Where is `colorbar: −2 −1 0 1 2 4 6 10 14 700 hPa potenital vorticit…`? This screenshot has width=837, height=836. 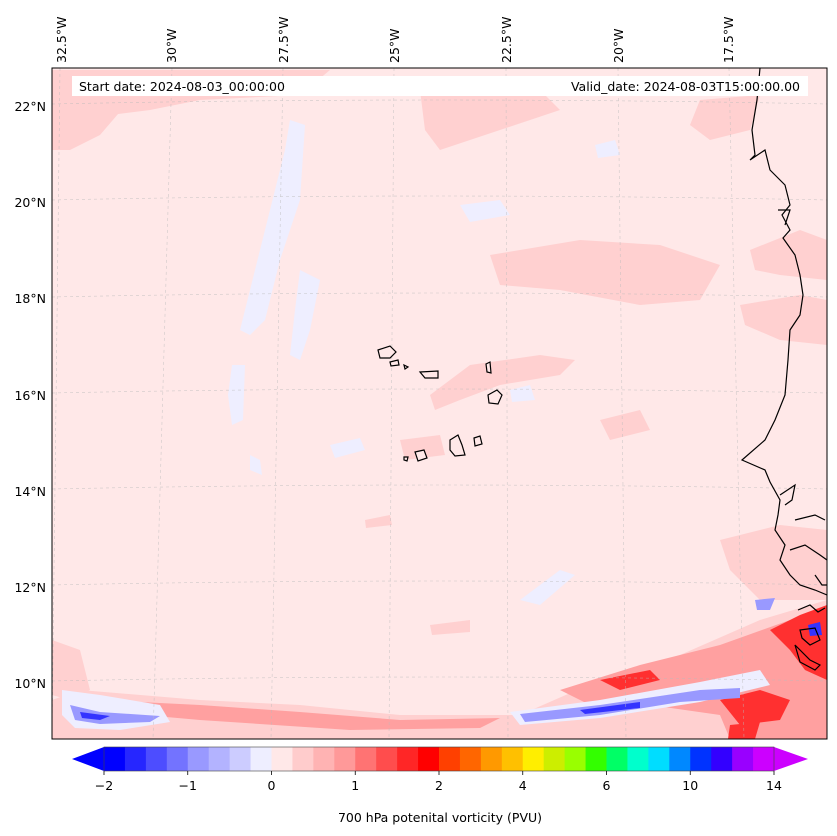
colorbar: −2 −1 0 1 2 4 6 10 14 700 hPa potenital vorticit… is located at coordinates (440, 785).